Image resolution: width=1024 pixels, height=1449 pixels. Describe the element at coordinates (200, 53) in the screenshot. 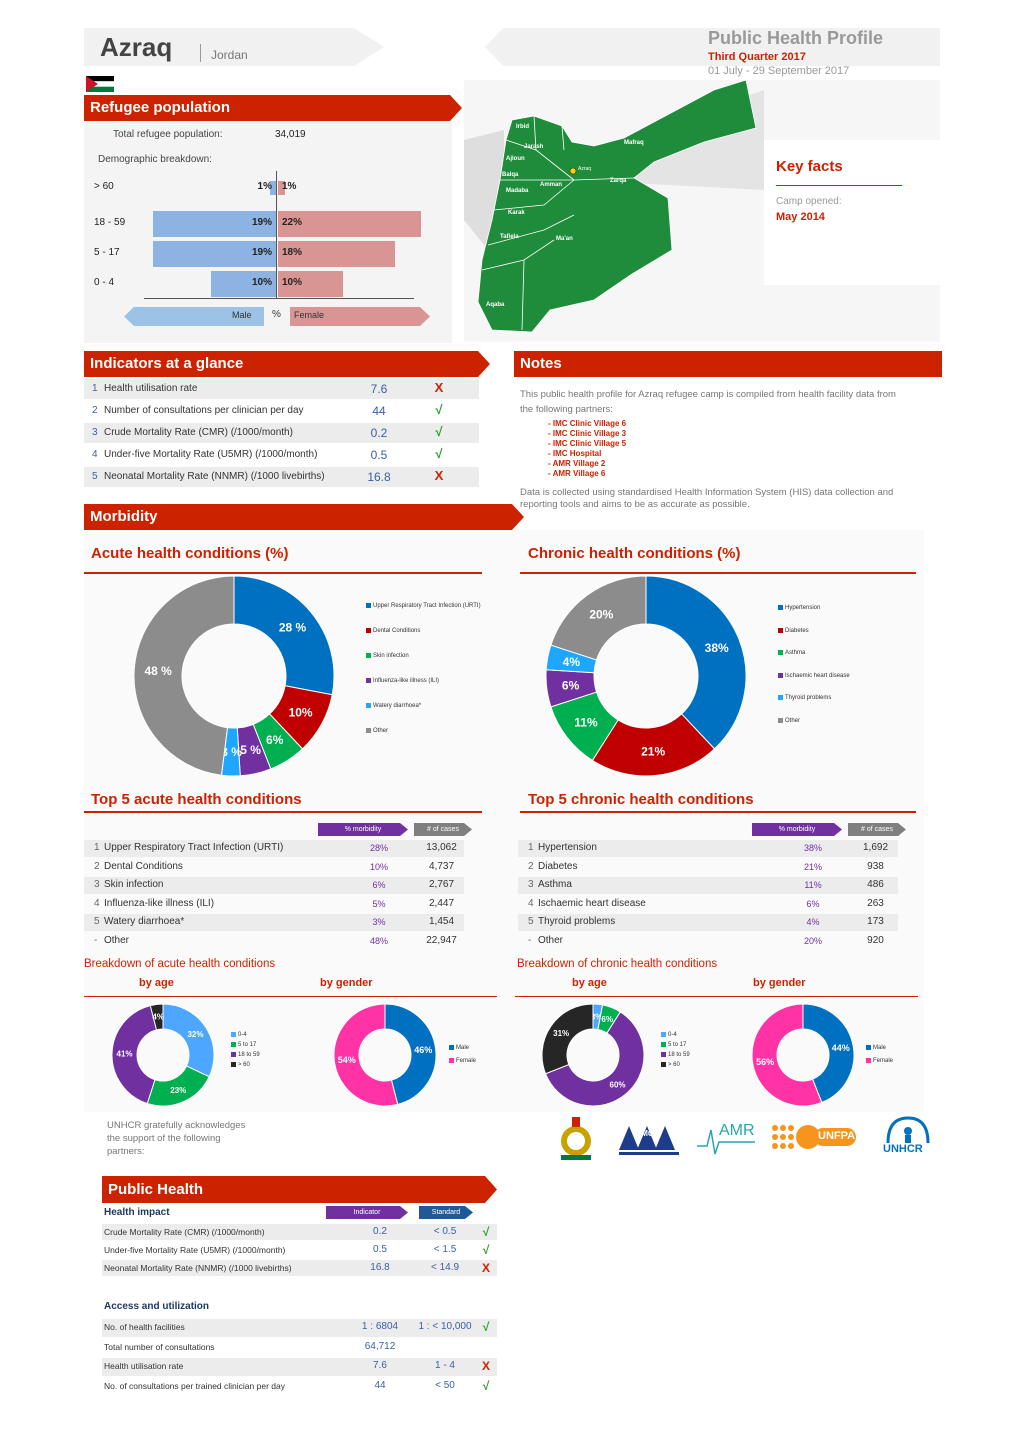

I see `title-divider` at that location.